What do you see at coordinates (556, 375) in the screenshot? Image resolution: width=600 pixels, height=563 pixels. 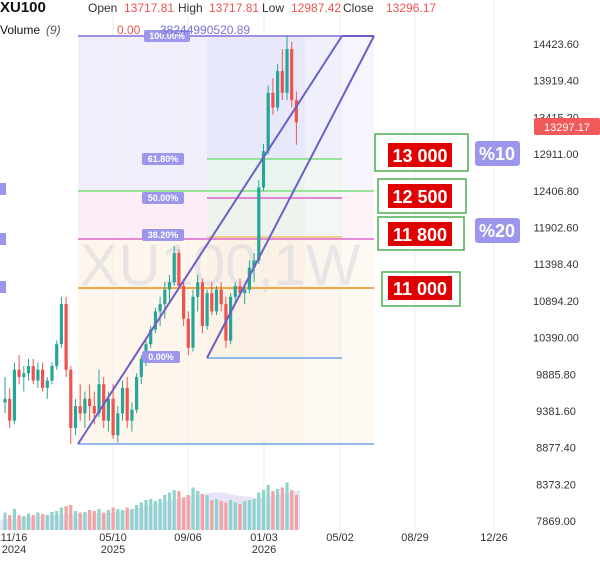 I see `price-tick-label: 9885.80` at bounding box center [556, 375].